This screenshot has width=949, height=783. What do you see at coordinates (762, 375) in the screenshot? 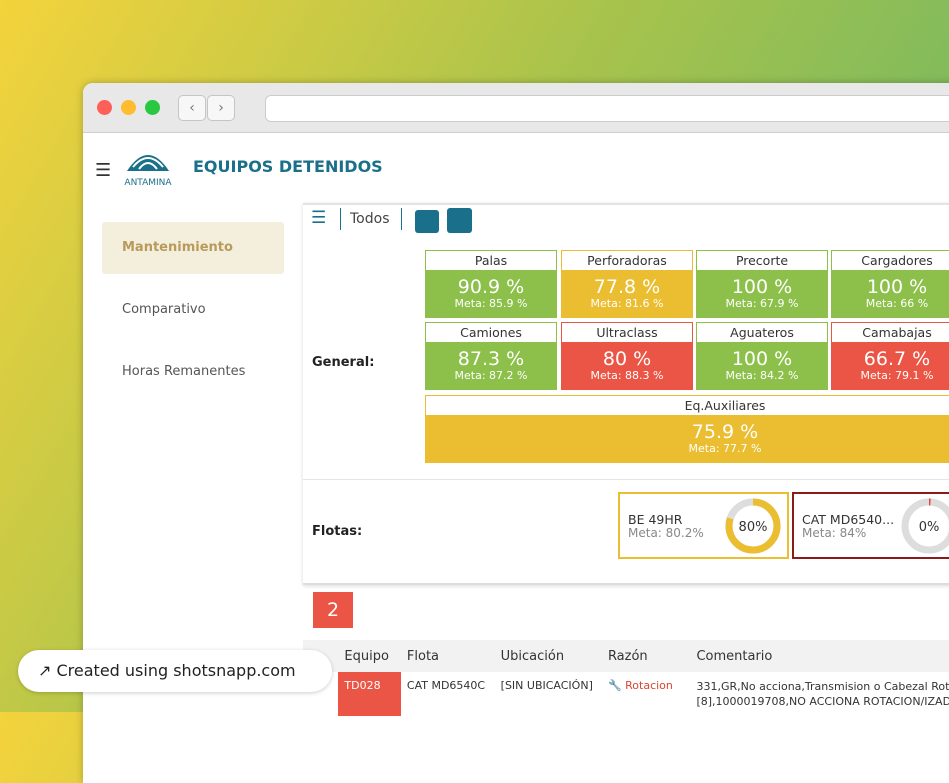
I see `kpi-meta: Meta: 84.2 %` at bounding box center [762, 375].